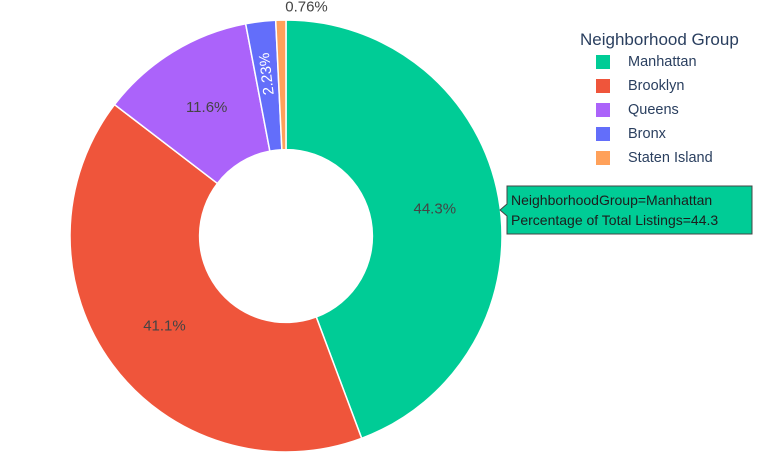 This screenshot has height=471, width=782. I want to click on slice-label-bronx: 2.23%, so click(267, 74).